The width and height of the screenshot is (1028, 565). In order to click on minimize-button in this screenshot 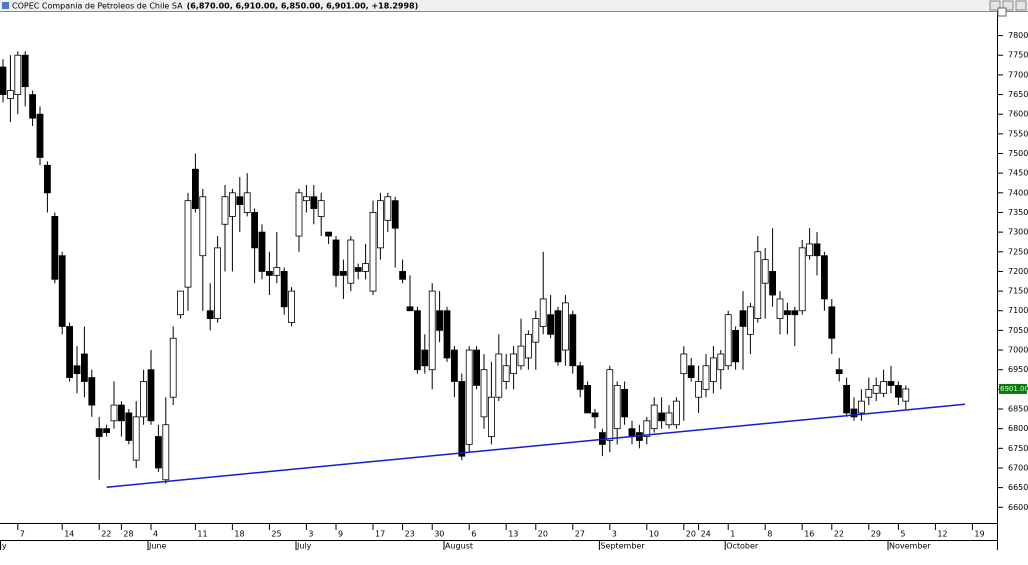, I will do `click(995, 5)`.